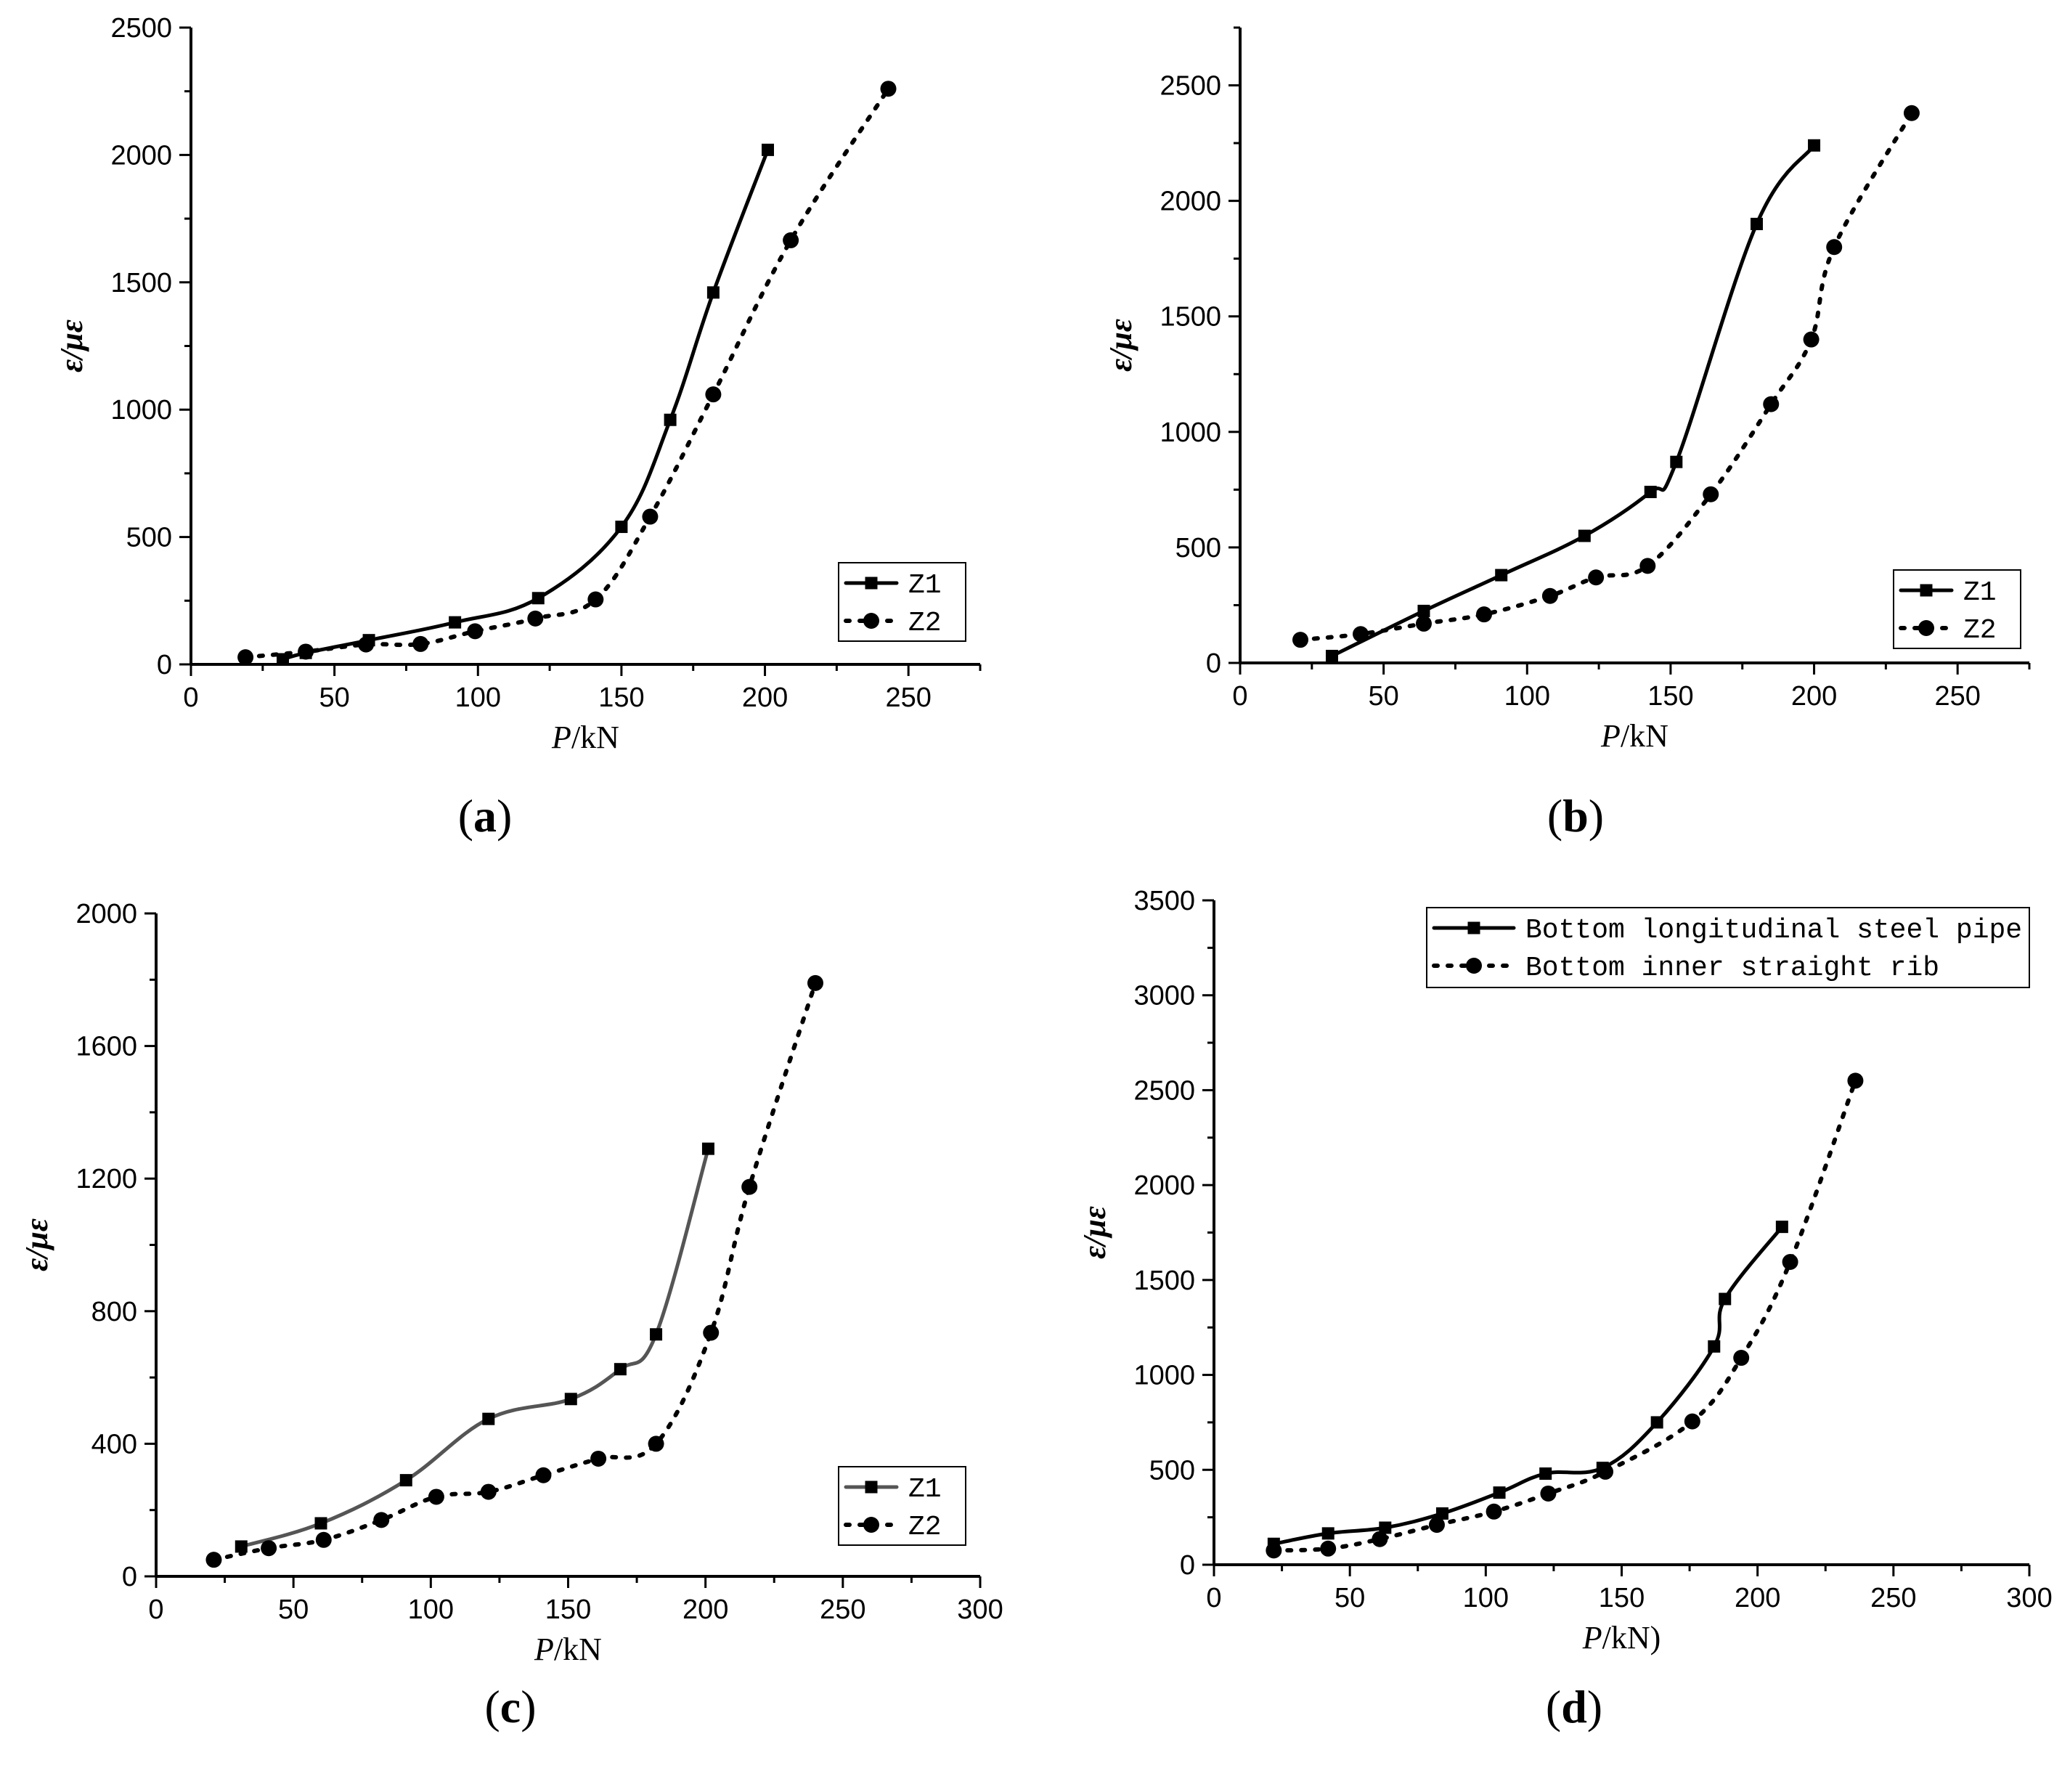 This screenshot has height=1792, width=2070. What do you see at coordinates (1198, 548) in the screenshot?
I see `y-tick-label: 500` at bounding box center [1198, 548].